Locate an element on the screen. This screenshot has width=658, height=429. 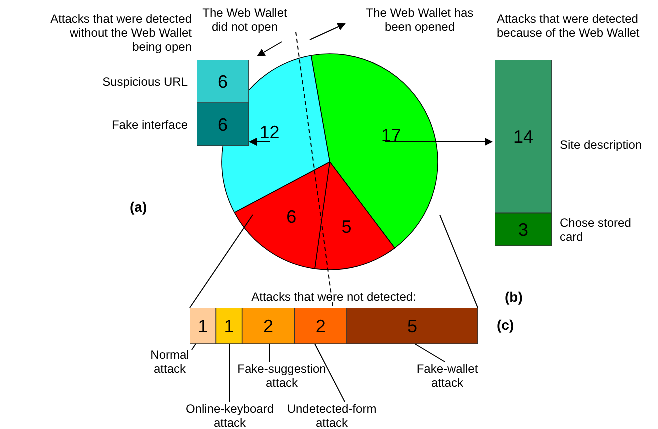
chart-title: Attacks that were not detected: is located at coordinates (334, 297).